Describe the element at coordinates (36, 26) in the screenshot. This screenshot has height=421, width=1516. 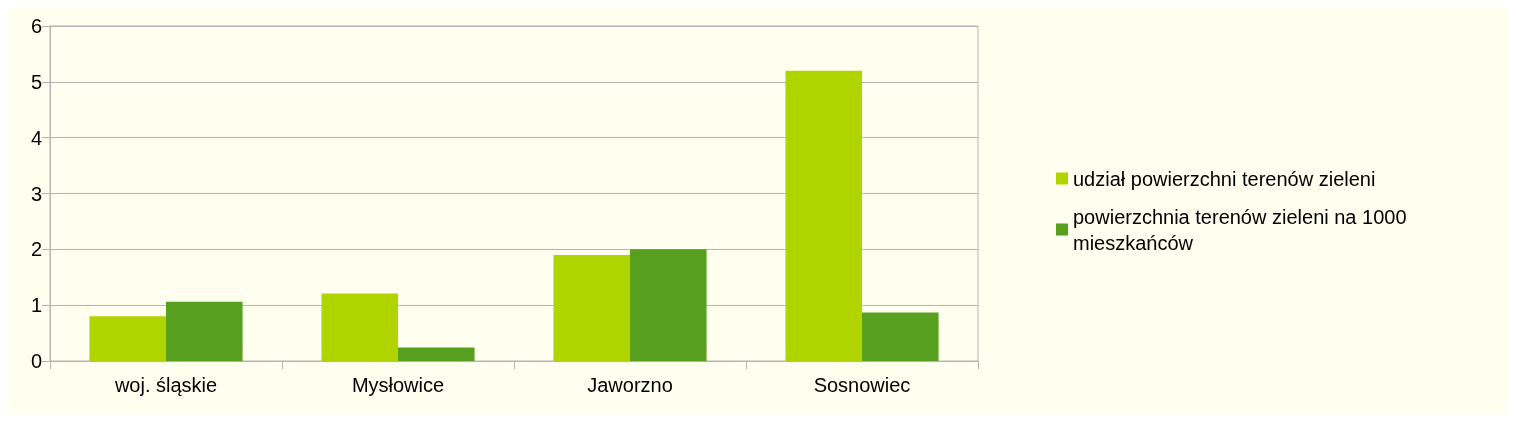
I see `y-tick-label: 6` at that location.